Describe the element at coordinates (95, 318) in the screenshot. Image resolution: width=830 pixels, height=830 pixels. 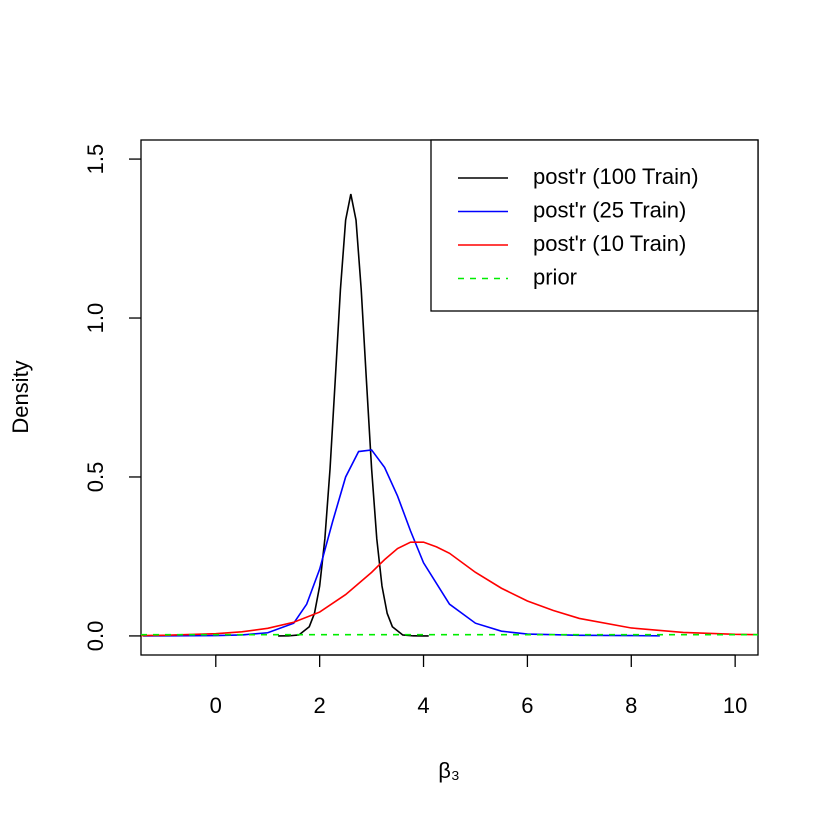
I see `y-tick-label: 1.0` at that location.